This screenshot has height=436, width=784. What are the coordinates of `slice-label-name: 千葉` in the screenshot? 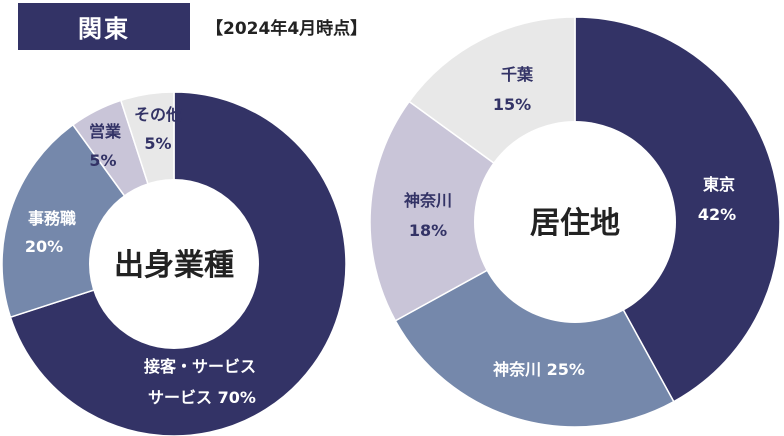 It's located at (517, 74).